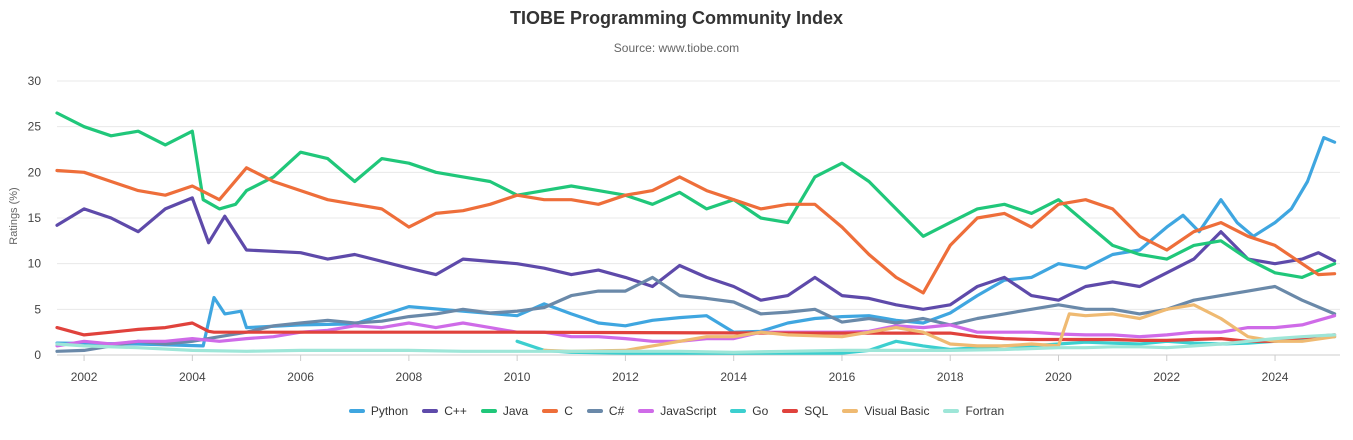  Describe the element at coordinates (37, 309) in the screenshot. I see `y-tick-label: 5` at that location.